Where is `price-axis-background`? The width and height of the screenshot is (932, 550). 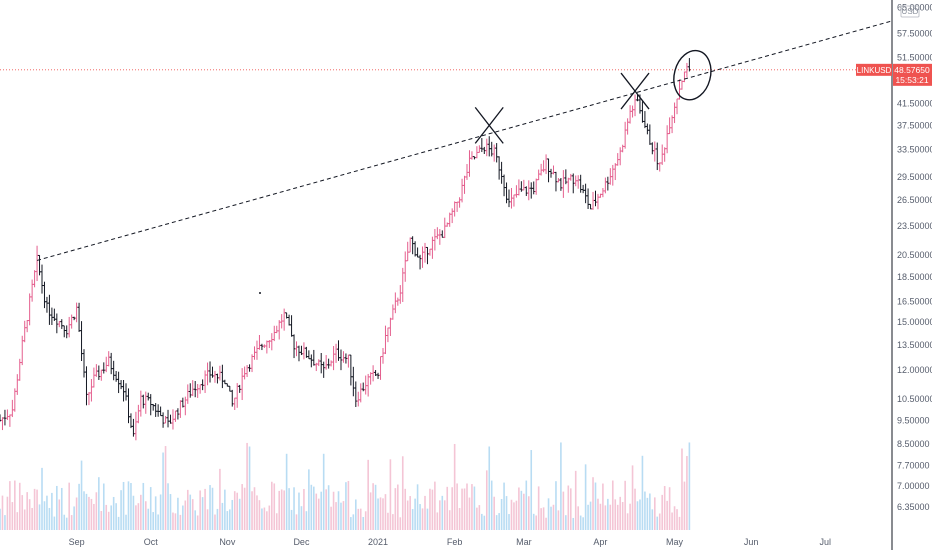 price-axis-background is located at coordinates (912, 275).